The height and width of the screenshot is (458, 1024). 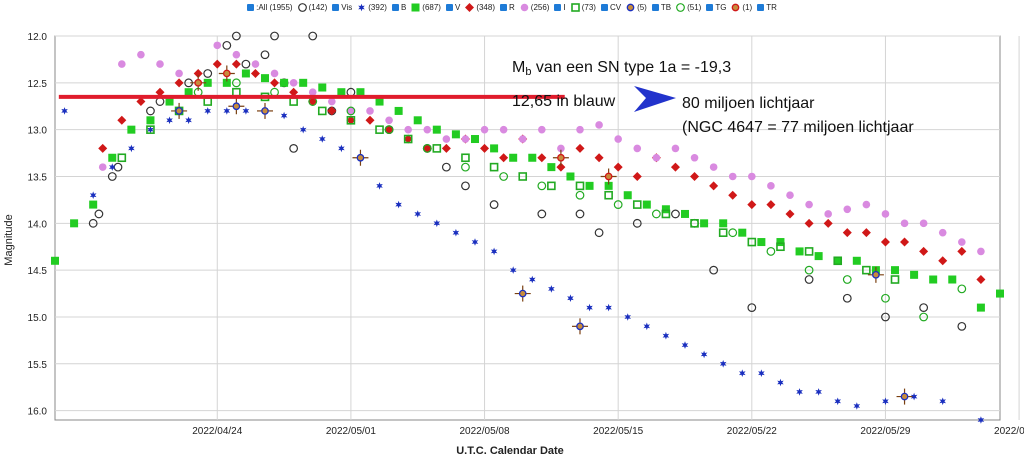 I want to click on y-tick-label: 16.0, so click(x=38, y=412).